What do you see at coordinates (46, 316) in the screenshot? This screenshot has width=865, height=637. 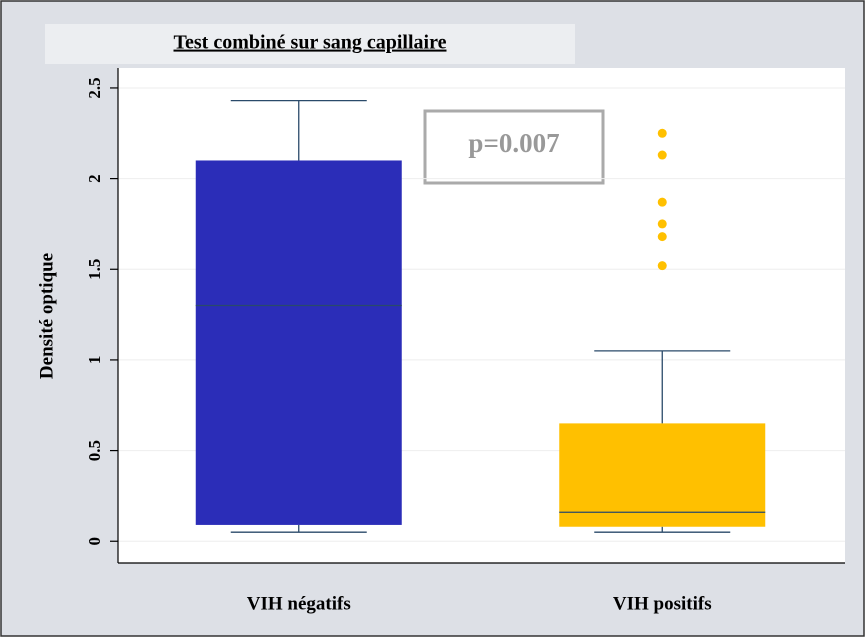 I see `y-axis-label: Densité optique` at bounding box center [46, 316].